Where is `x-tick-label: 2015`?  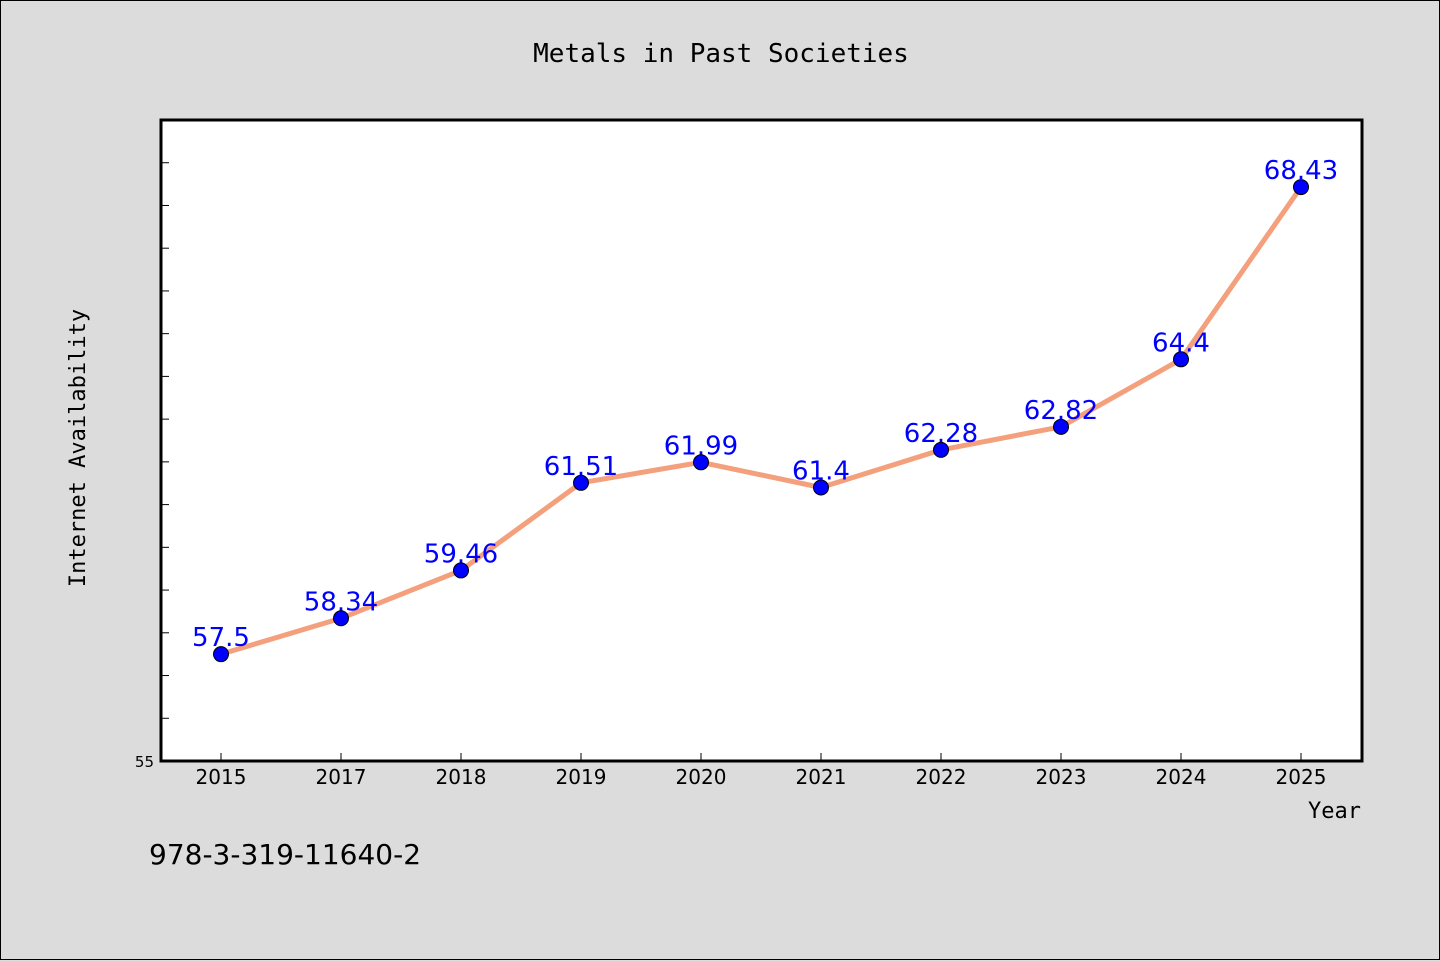
x-tick-label: 2015 is located at coordinates (221, 777).